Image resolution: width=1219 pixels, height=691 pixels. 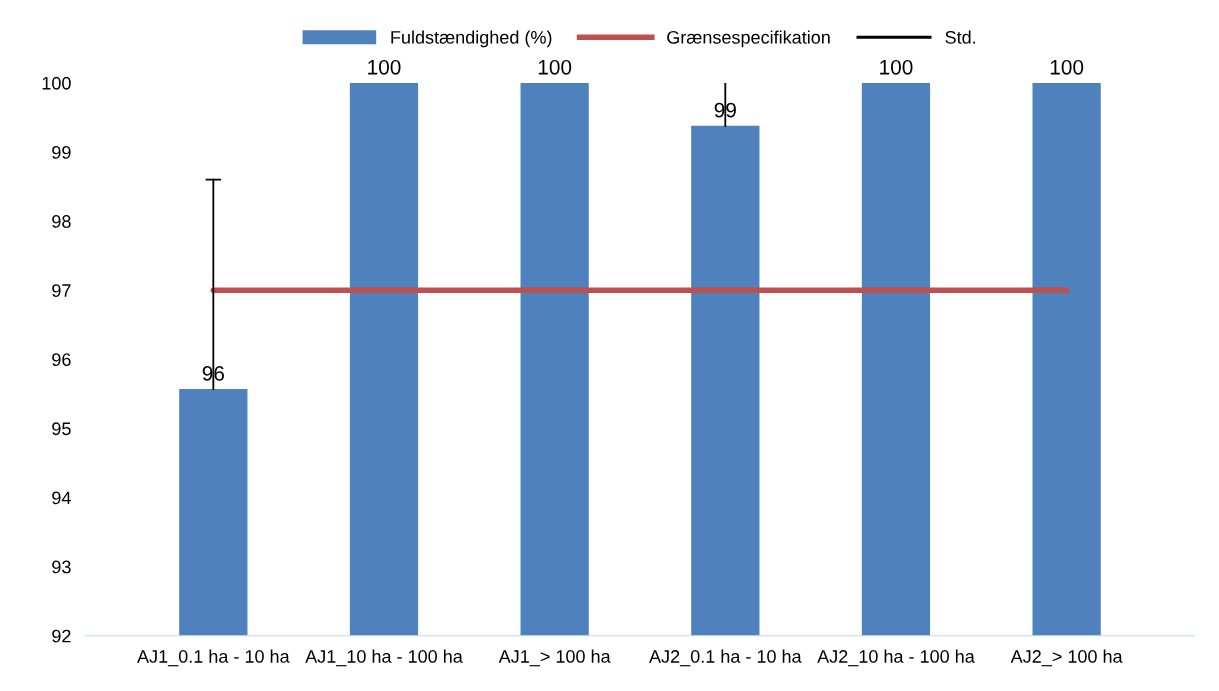 I want to click on y-tick-label: 95, so click(x=61, y=429).